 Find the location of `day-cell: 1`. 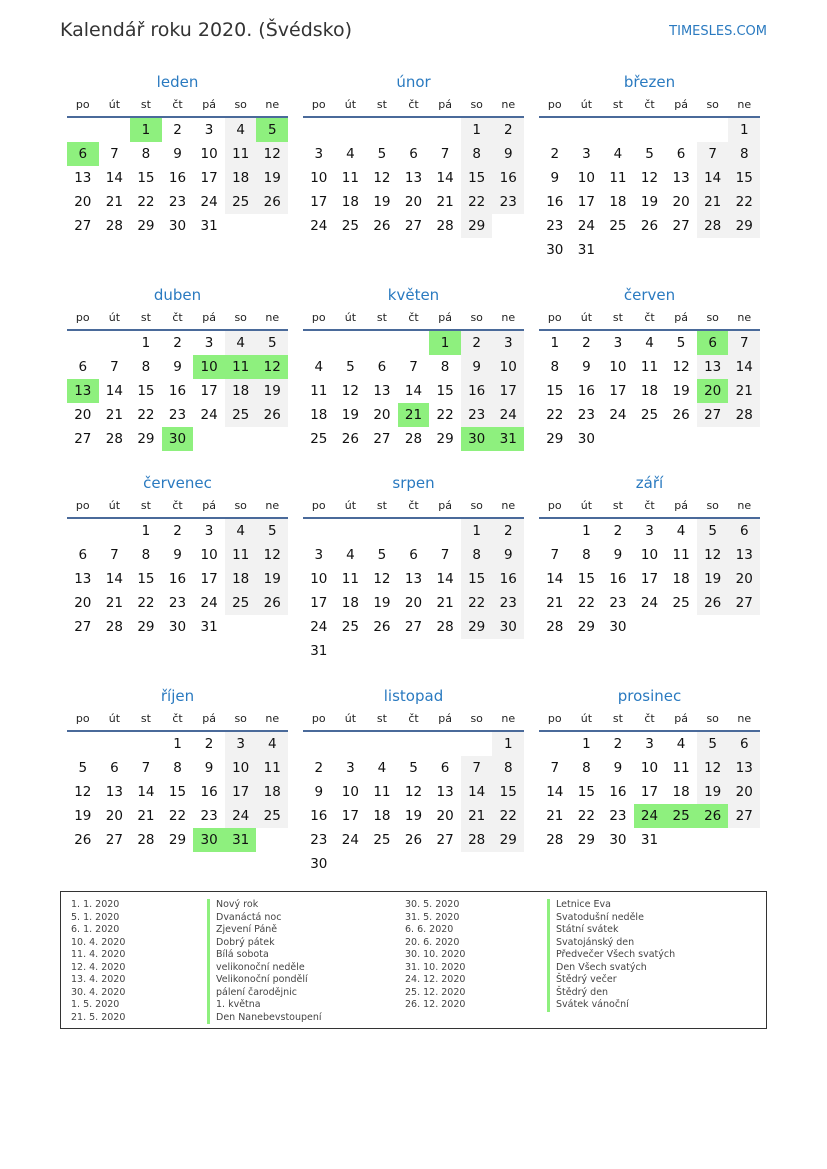

day-cell: 1 is located at coordinates (146, 531).